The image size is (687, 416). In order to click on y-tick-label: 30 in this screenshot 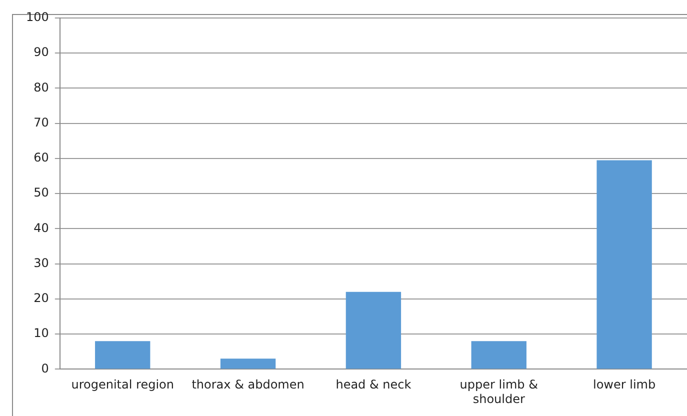, I will do `click(41, 263)`.